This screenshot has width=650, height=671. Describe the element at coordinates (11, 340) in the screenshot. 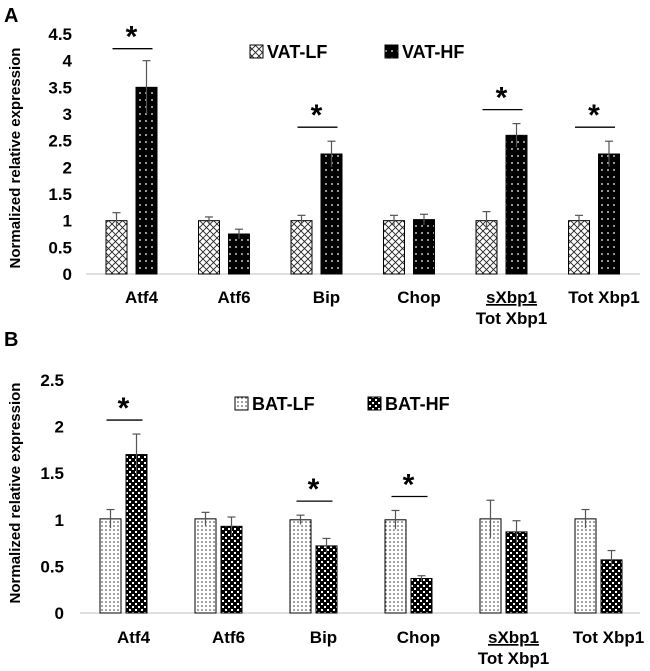

I see `panel-label: B` at that location.